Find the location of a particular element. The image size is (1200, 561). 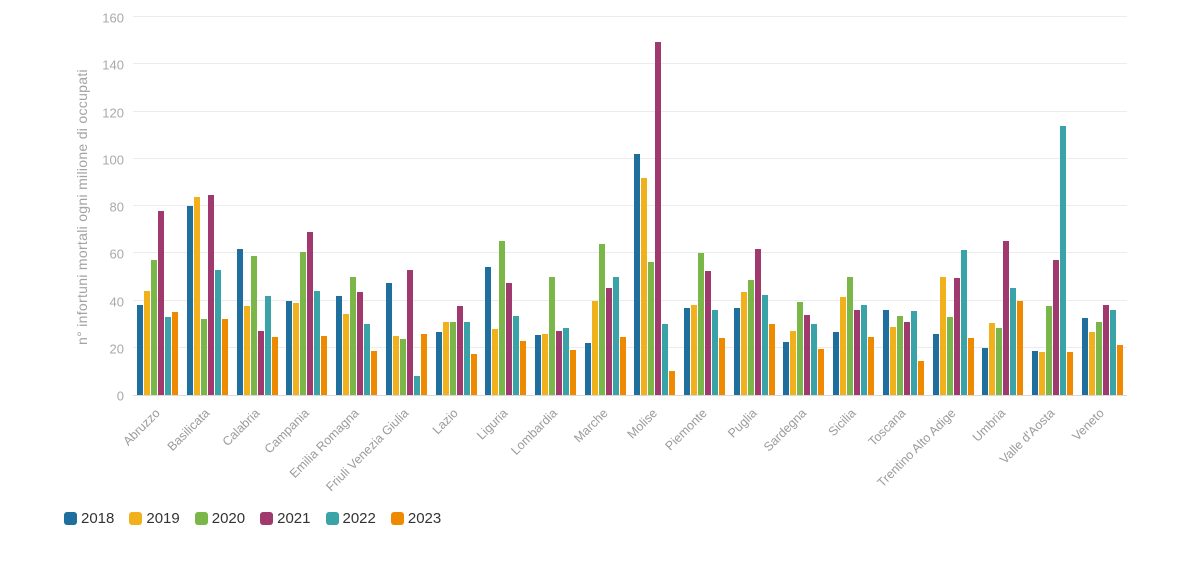

legend-item: 2019 is located at coordinates (154, 518).